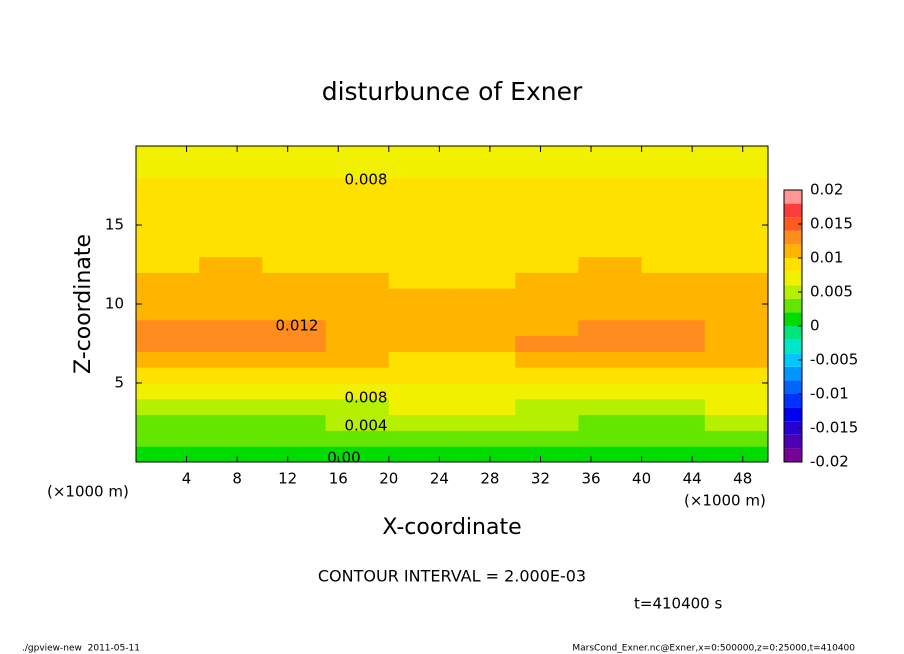  What do you see at coordinates (742, 479) in the screenshot?
I see `x-tick-label: 48` at bounding box center [742, 479].